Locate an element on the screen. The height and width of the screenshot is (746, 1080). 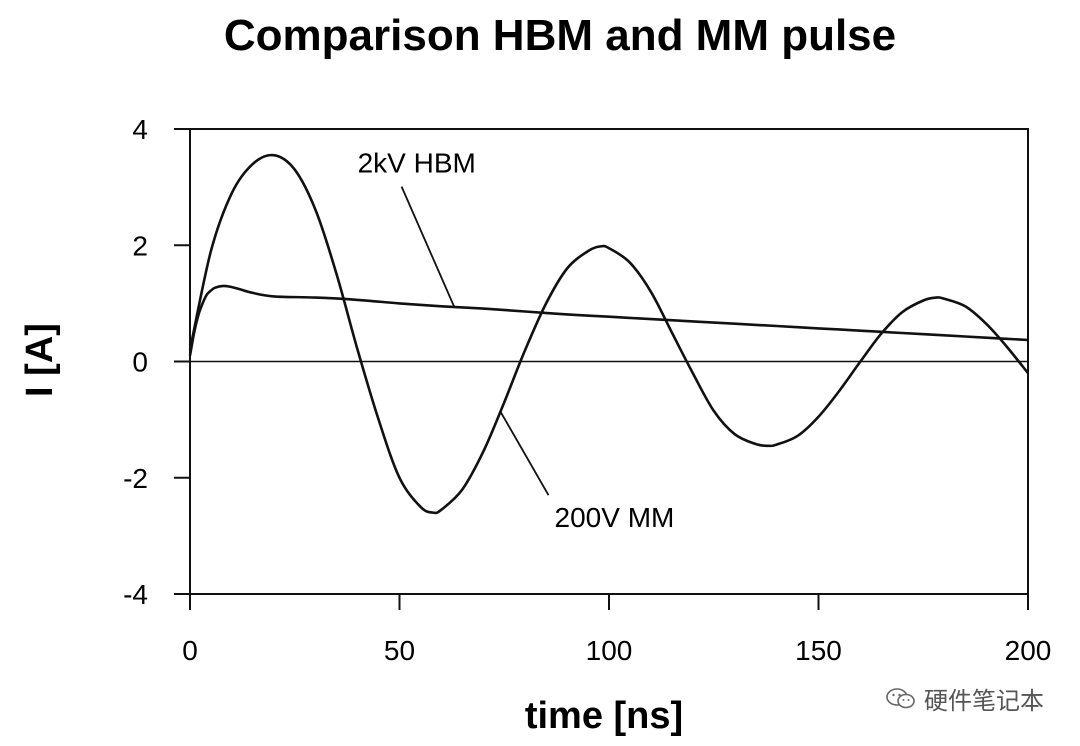
annotation-label: 200V MM is located at coordinates (615, 517).